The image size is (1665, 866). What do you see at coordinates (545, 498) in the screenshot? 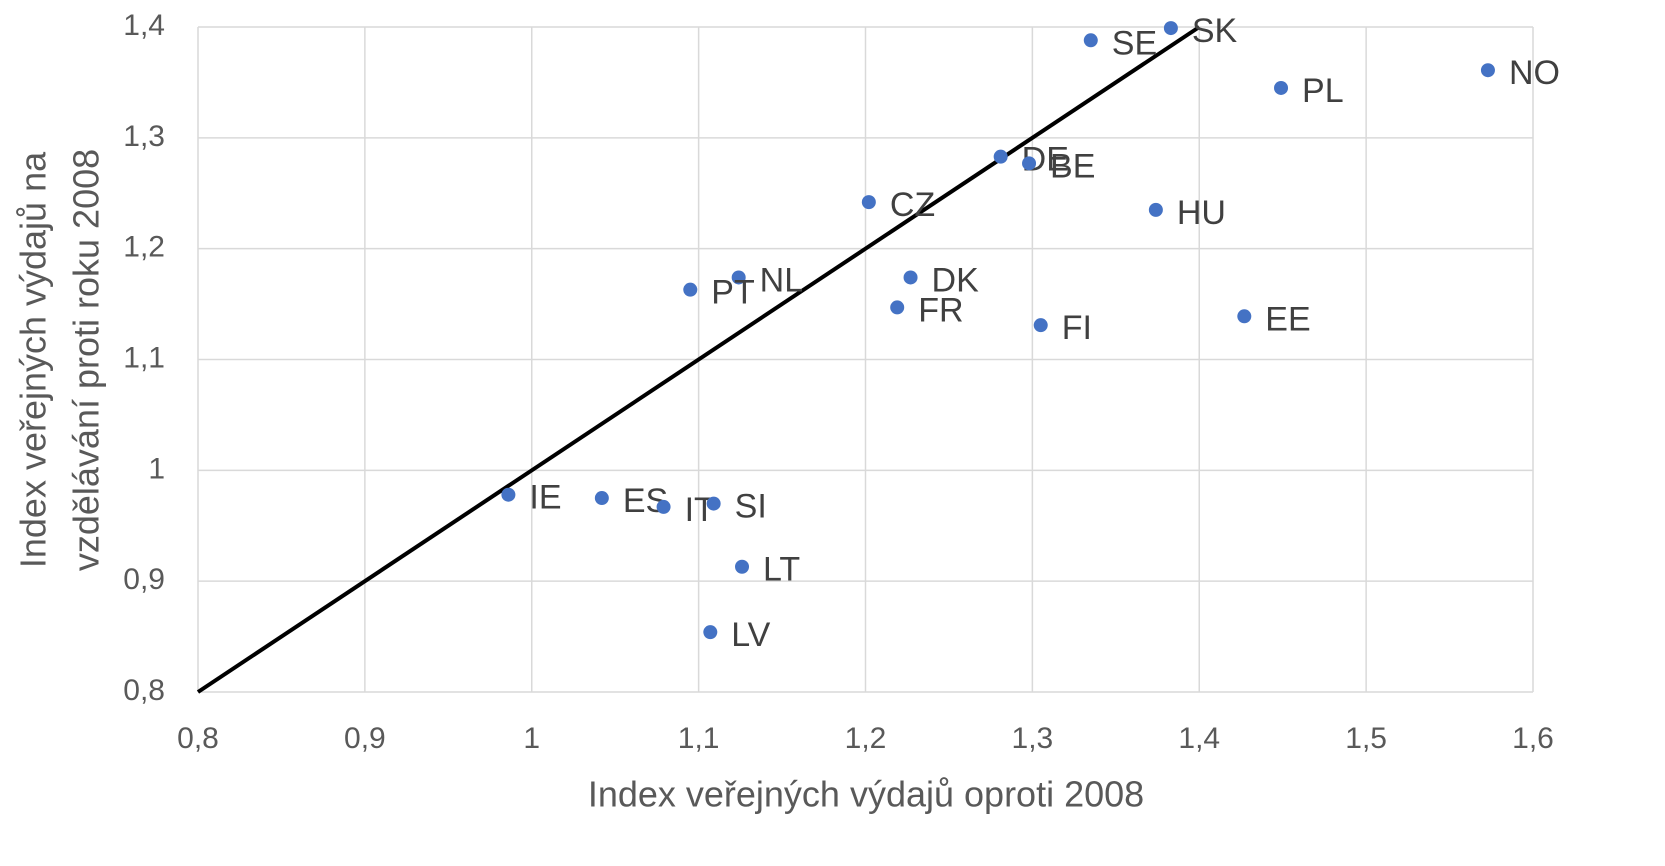
I see `point-label: IE` at bounding box center [545, 498].